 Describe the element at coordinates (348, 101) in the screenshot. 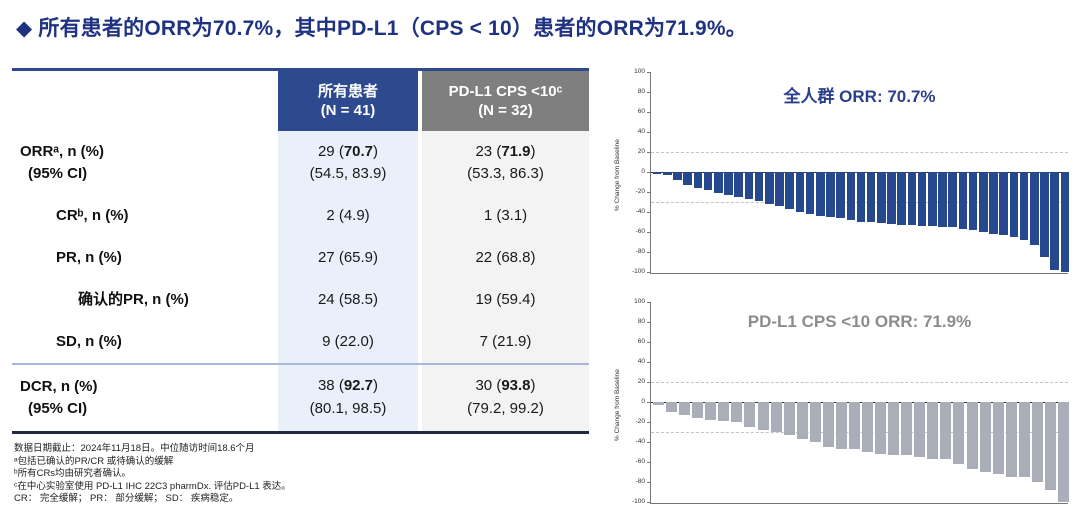

I see `table-header-all-patients: 所有患者 (N = 41)` at that location.